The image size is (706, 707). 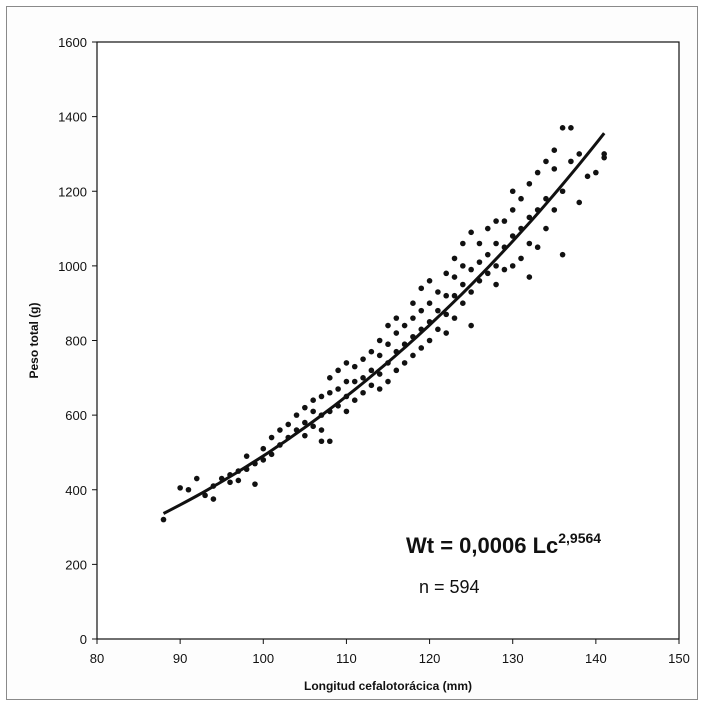 I want to click on y-axis: 0 200 400 600 800 1000 1200 1400 1600, so click(x=77, y=341).